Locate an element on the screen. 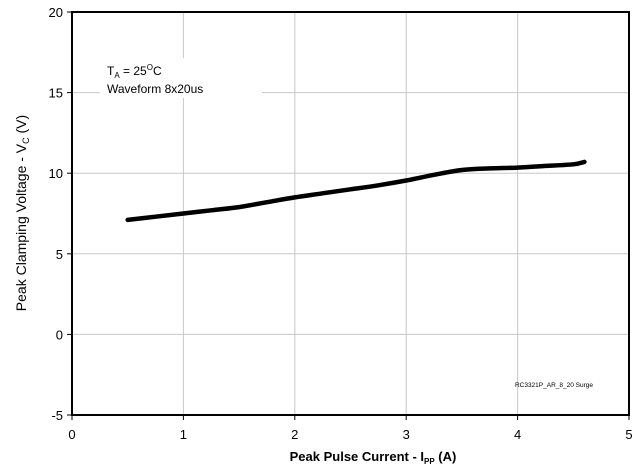 Image resolution: width=641 pixels, height=465 pixels. y-tick-label: 5 is located at coordinates (59, 254).